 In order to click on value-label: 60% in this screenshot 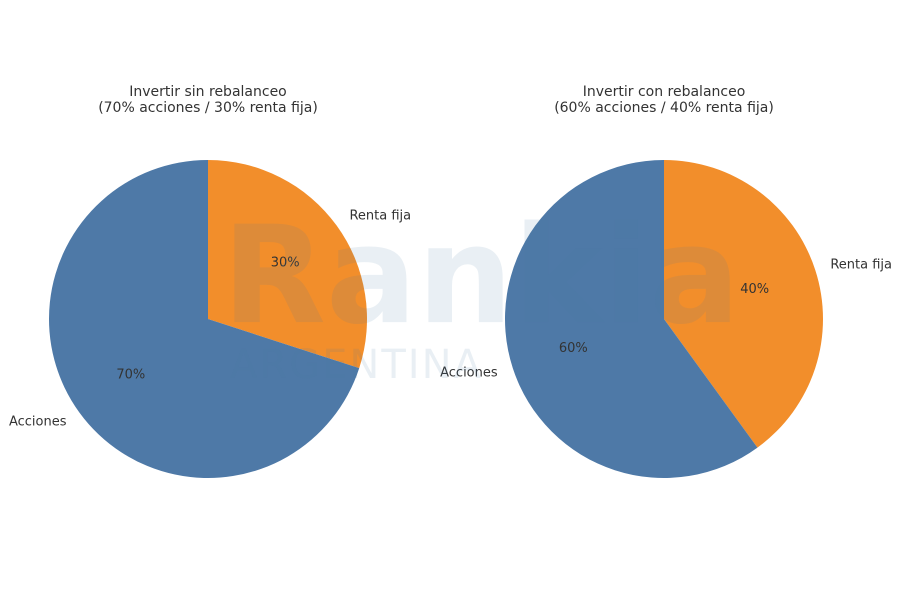, I will do `click(573, 348)`.